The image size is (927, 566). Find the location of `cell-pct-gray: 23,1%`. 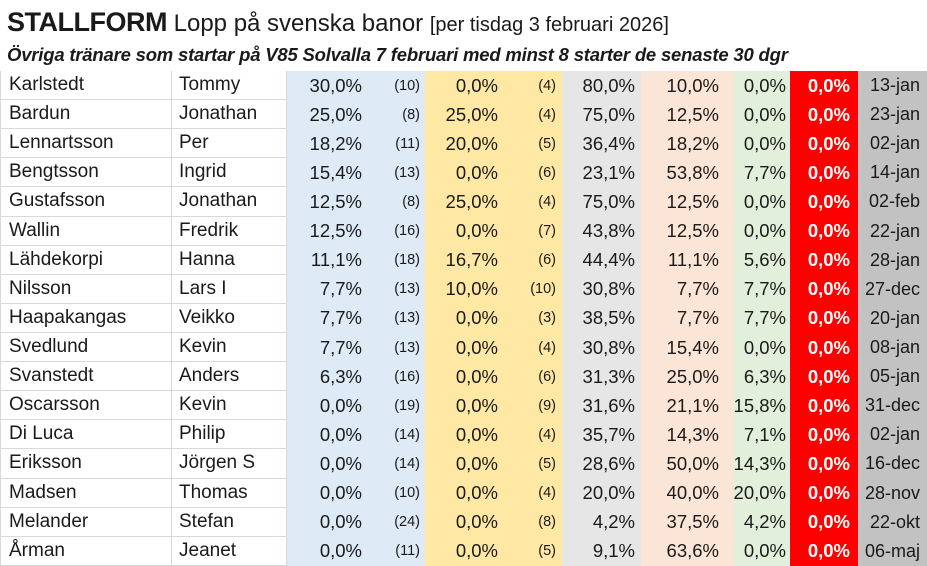

cell-pct-gray: 23,1% is located at coordinates (601, 173).